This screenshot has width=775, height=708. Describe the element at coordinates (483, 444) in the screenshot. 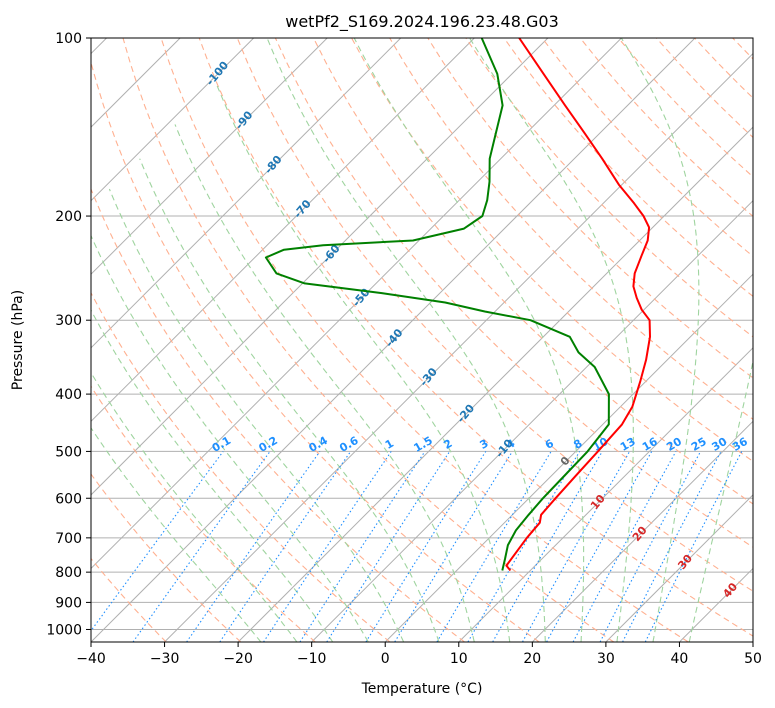

I see `mixing-ratio-label: 3` at that location.